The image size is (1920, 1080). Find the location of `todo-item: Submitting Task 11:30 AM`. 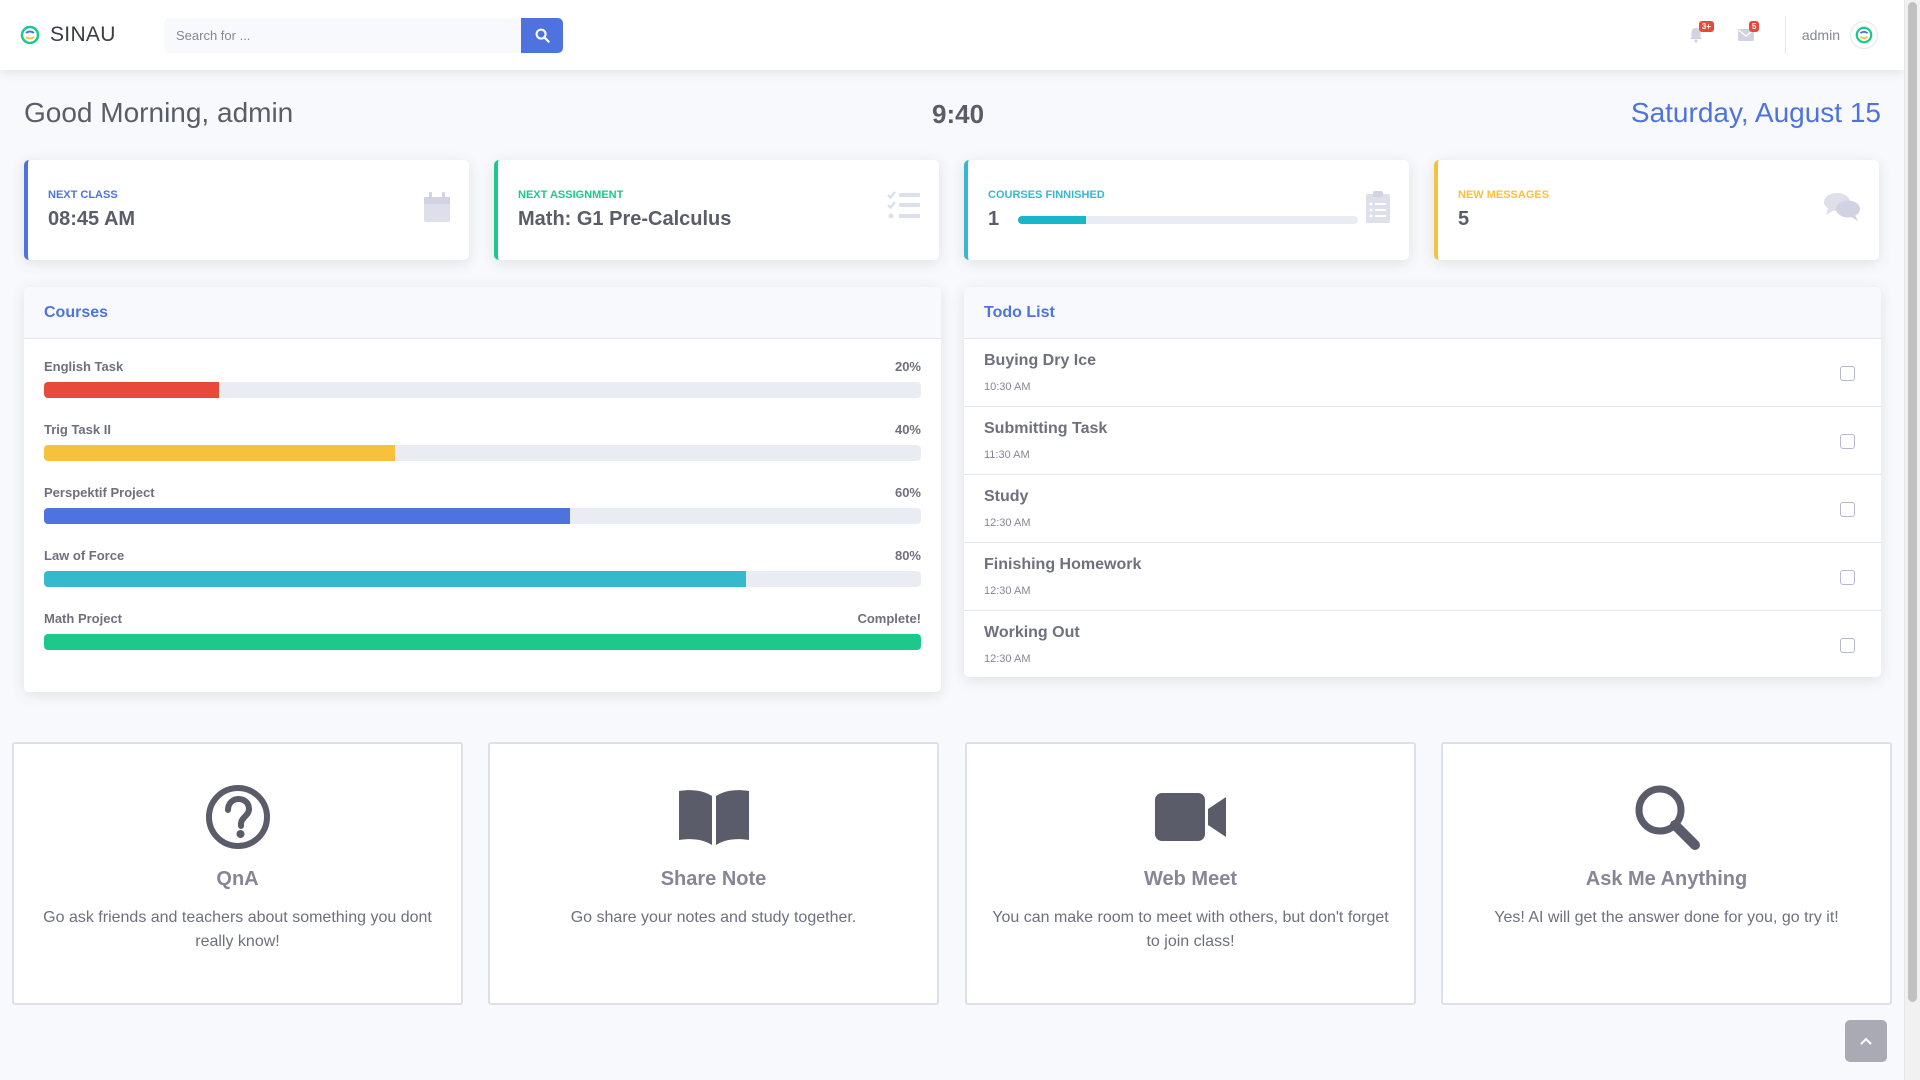

todo-item: Submitting Task 11:30 AM is located at coordinates (1422, 441).